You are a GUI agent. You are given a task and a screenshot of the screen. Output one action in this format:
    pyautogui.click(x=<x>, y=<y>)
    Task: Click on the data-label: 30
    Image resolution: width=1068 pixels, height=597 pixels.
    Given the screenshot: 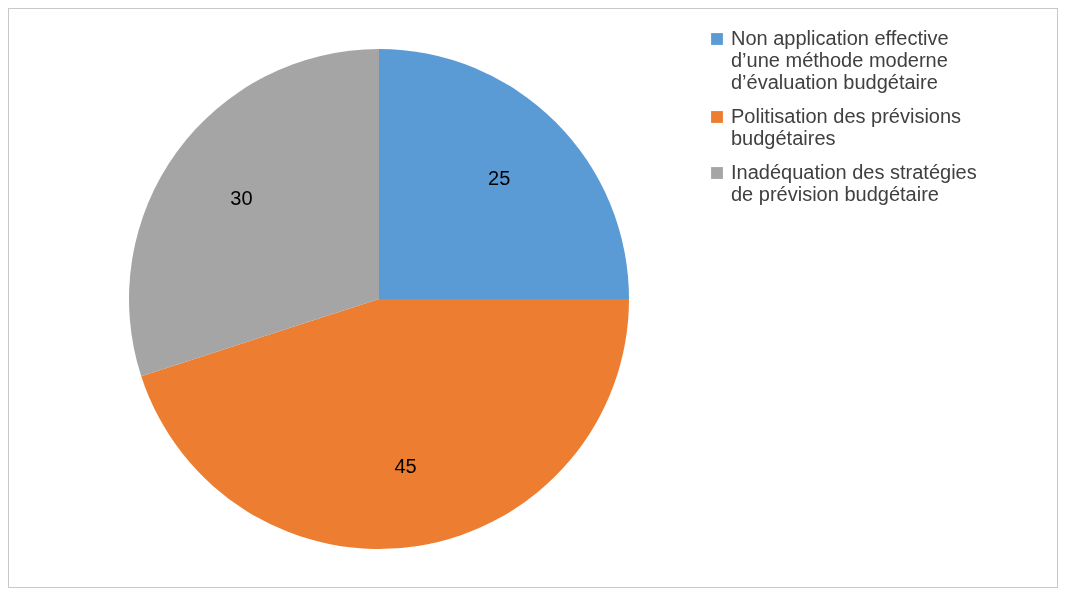 What is the action you would take?
    pyautogui.click(x=241, y=198)
    